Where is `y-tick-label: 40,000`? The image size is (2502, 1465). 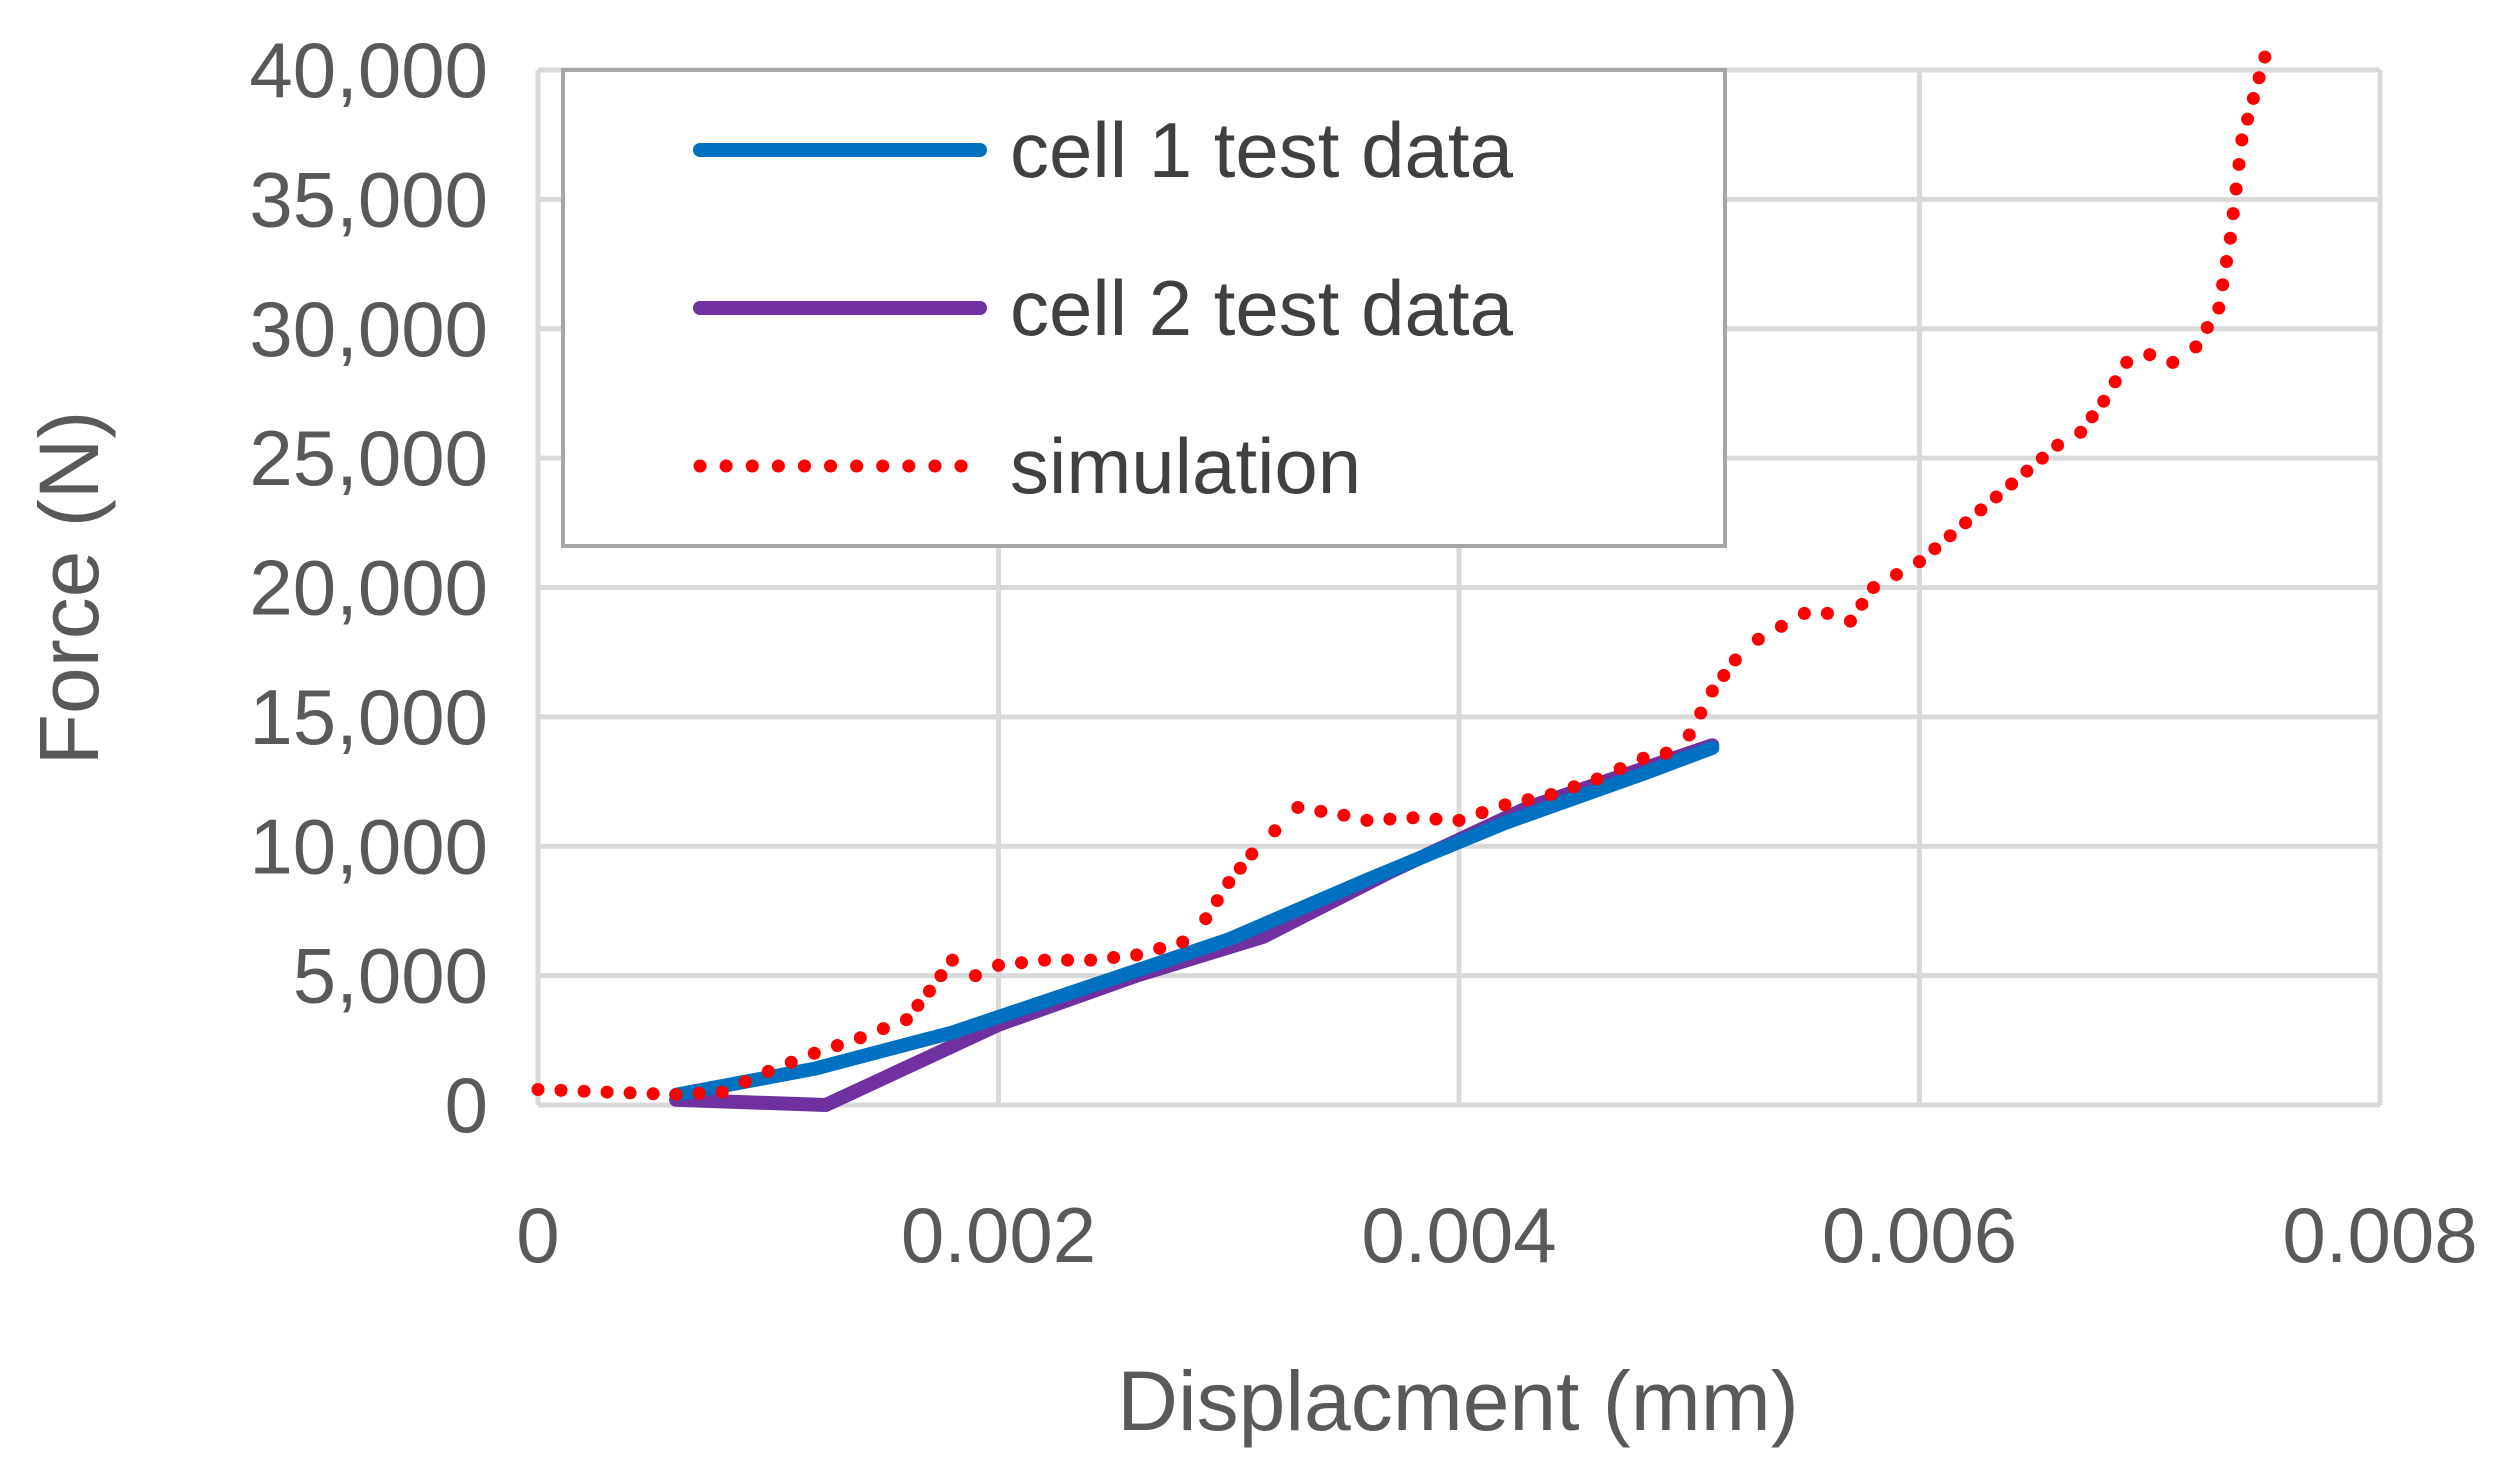 y-tick-label: 40,000 is located at coordinates (368, 70).